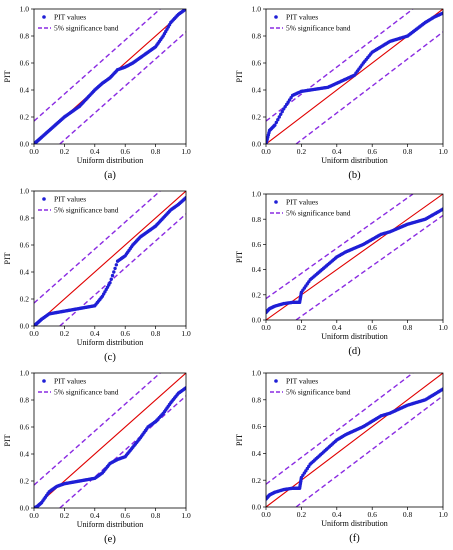 The height and width of the screenshot is (550, 453). Describe the element at coordinates (354, 175) in the screenshot. I see `panel-label: (b)` at that location.